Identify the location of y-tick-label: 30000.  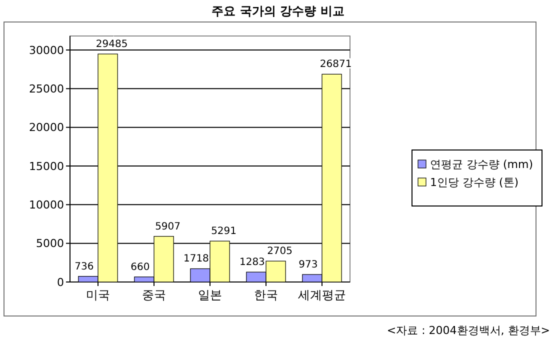
(46, 50).